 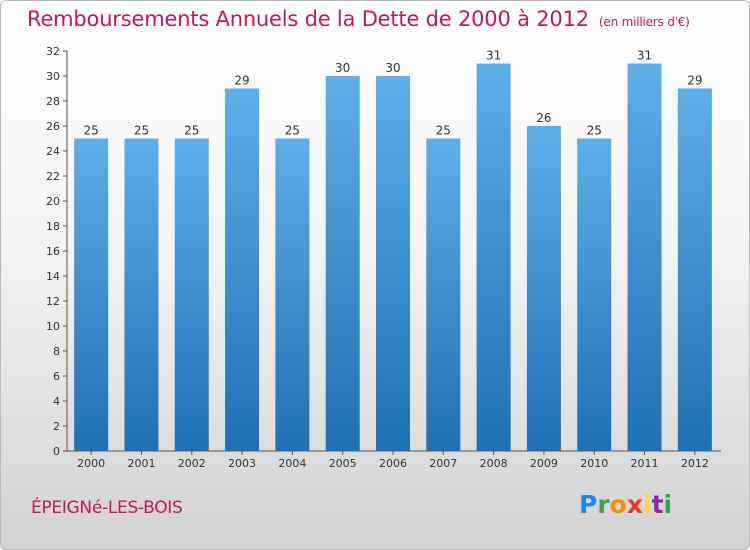 I want to click on x-tick-label: 2010, so click(x=594, y=463).